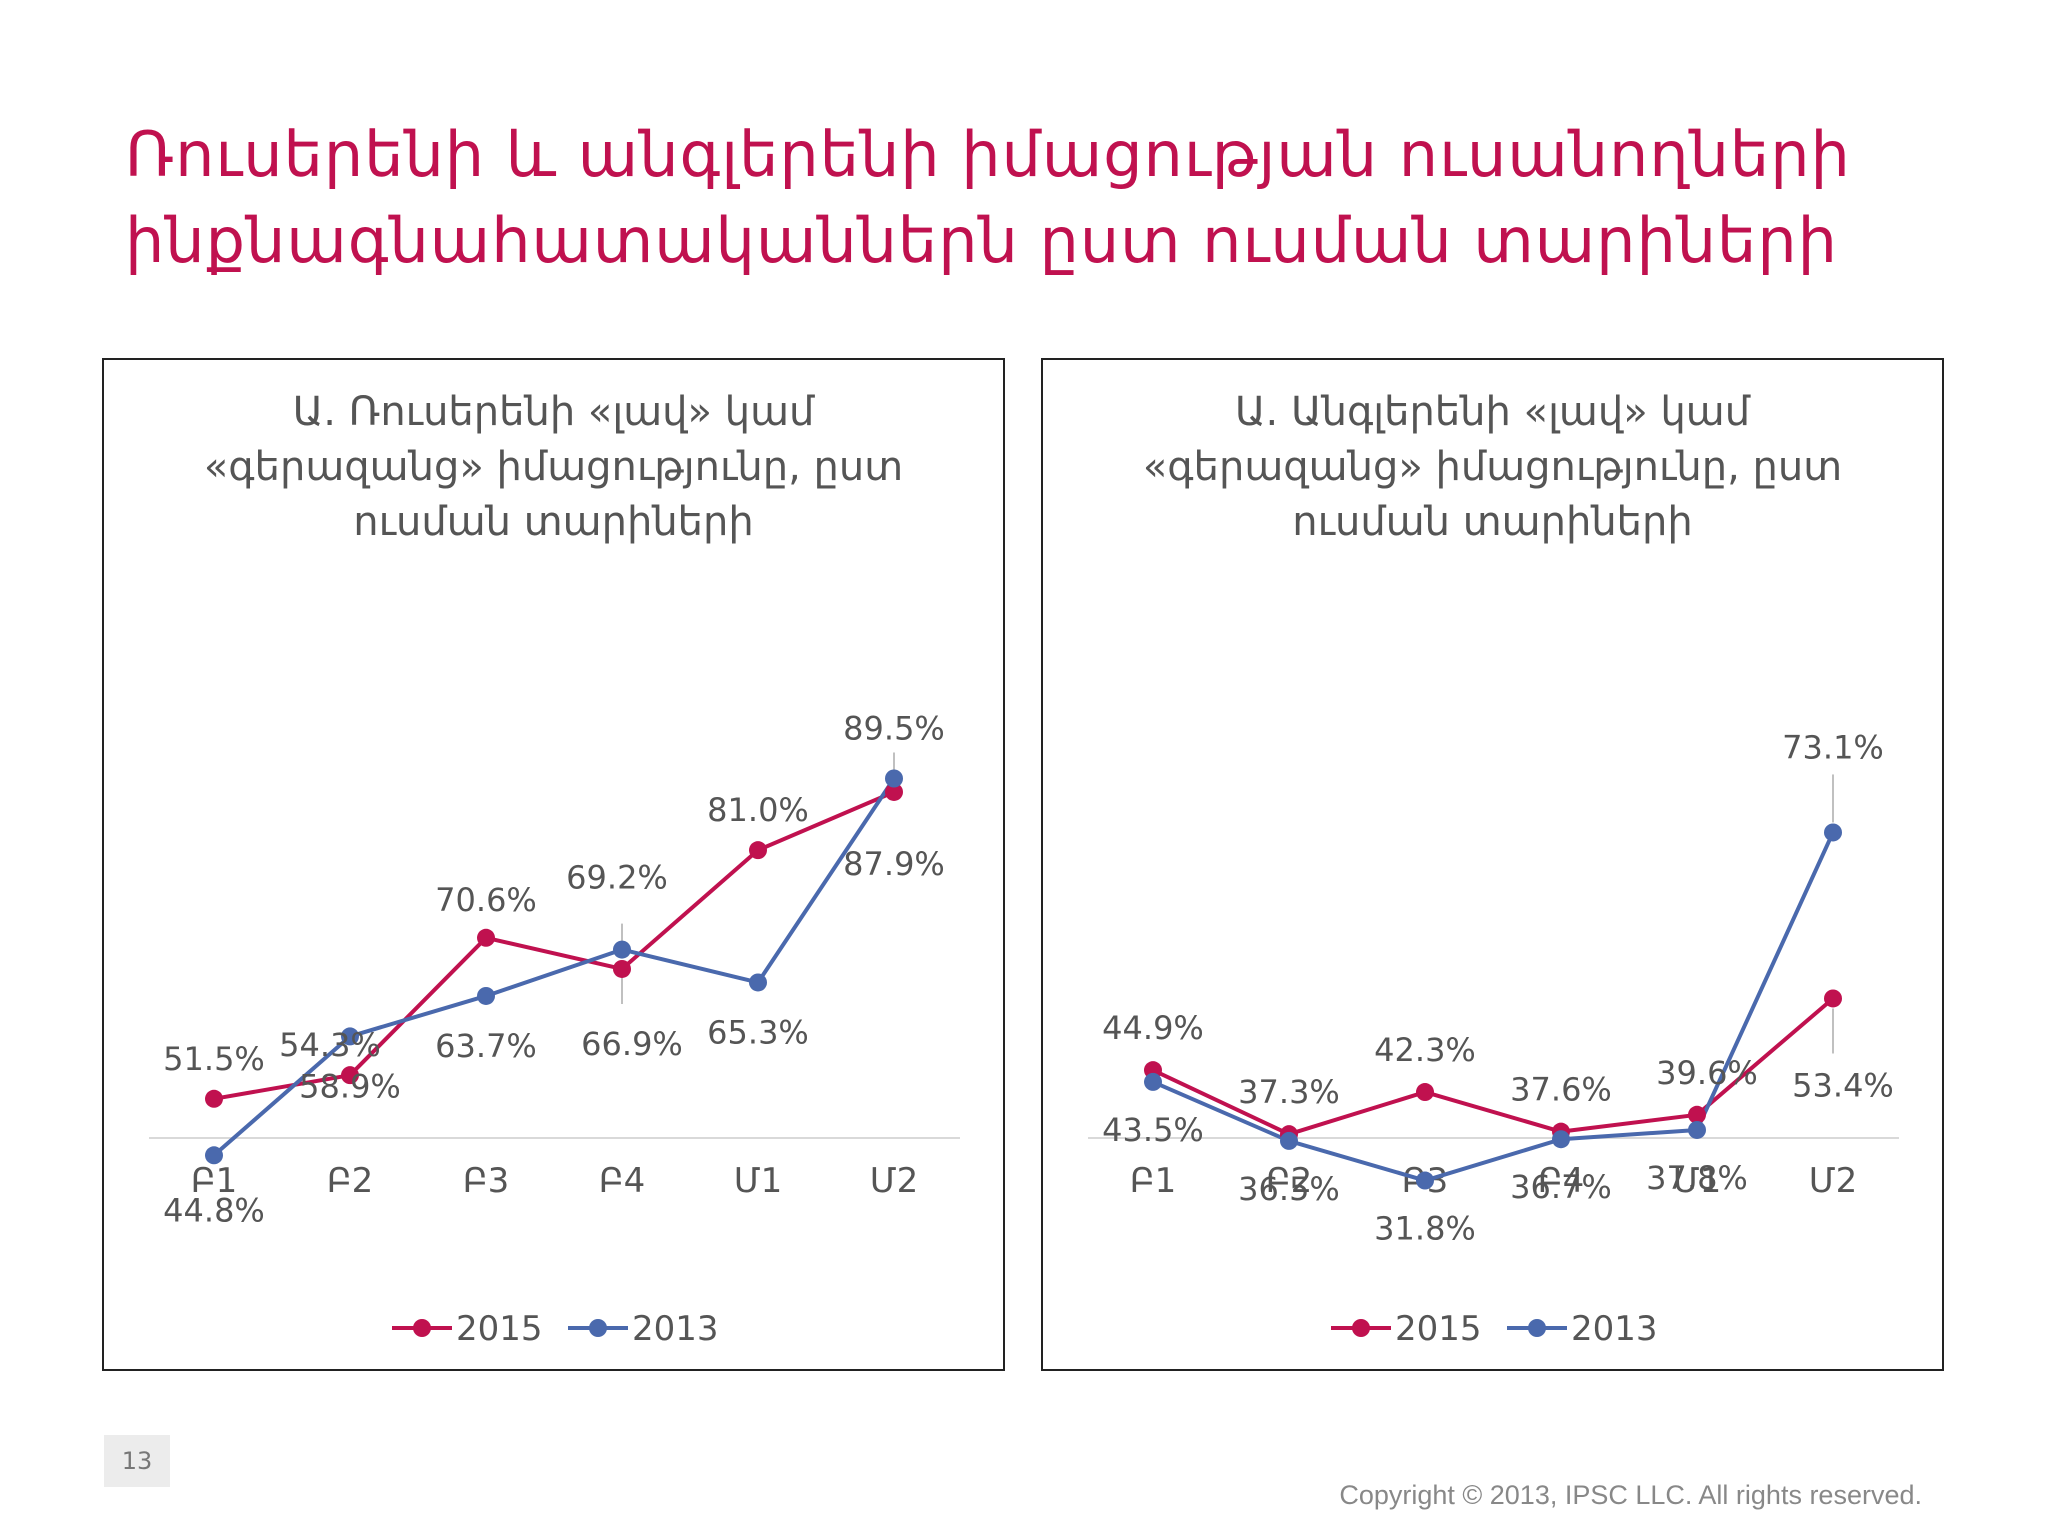 The height and width of the screenshot is (1536, 2048). I want to click on data-label: 53.4%, so click(1843, 1085).